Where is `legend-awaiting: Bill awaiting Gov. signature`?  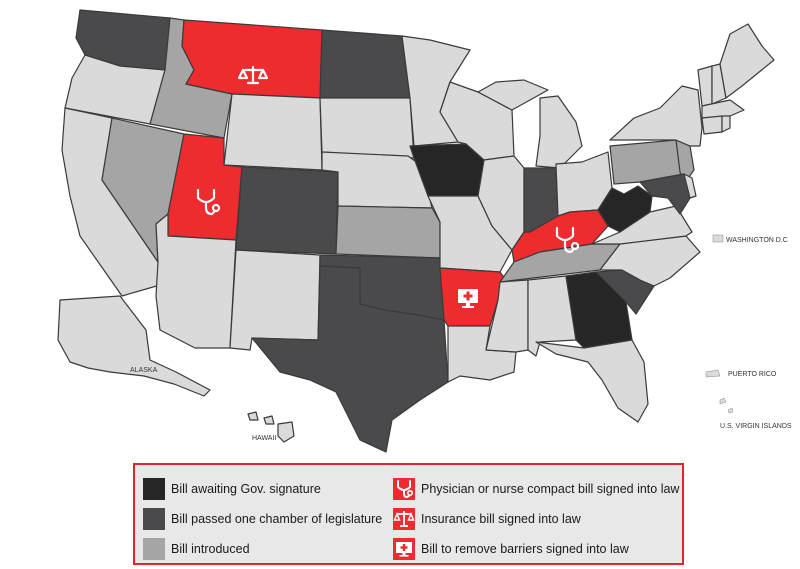
legend-awaiting: Bill awaiting Gov. signature is located at coordinates (232, 489).